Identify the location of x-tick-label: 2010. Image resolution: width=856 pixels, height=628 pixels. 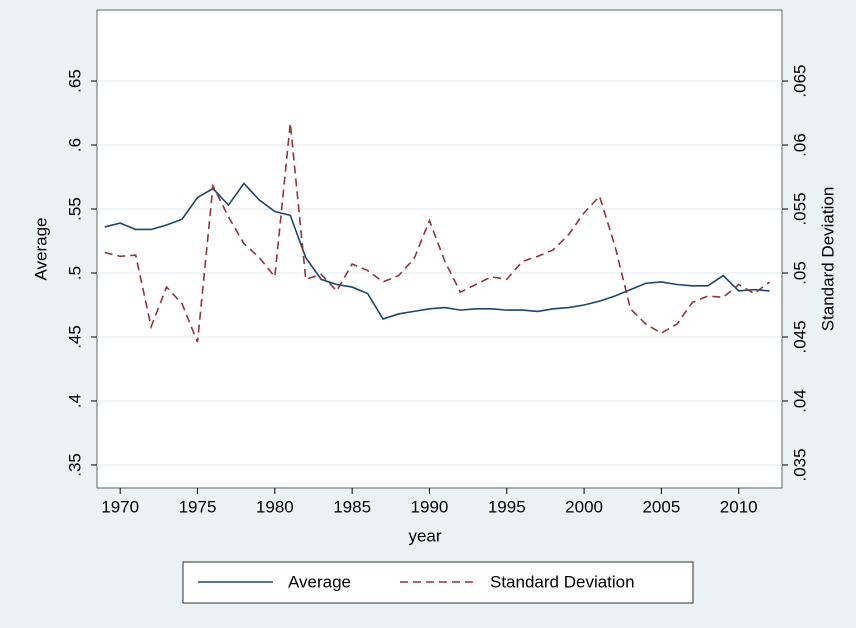
(739, 506).